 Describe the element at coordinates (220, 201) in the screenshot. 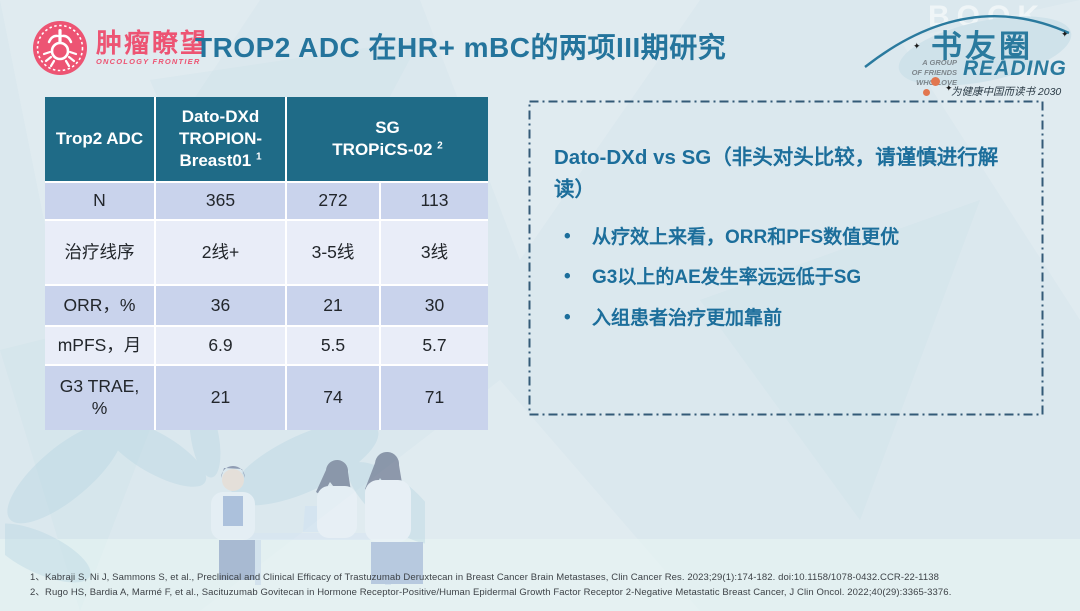

I see `table-cell: 365` at that location.